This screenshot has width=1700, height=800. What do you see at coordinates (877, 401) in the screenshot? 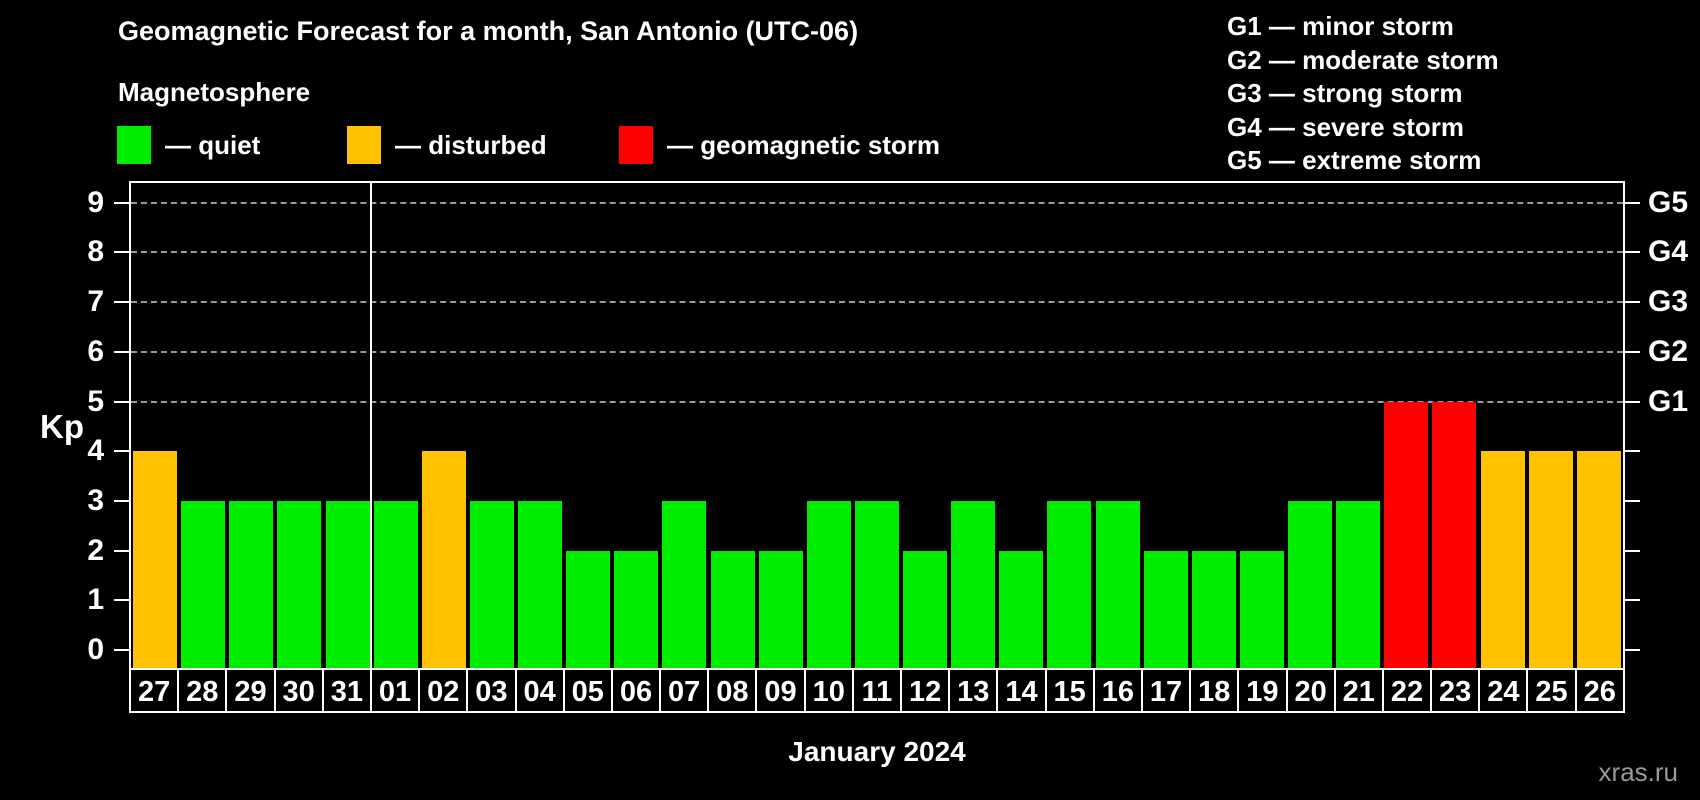
I see `gridline-kp5` at bounding box center [877, 401].